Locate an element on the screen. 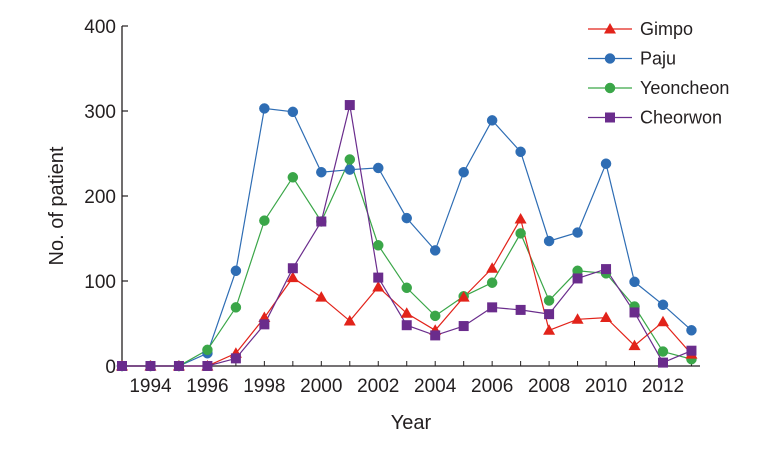 Image resolution: width=769 pixels, height=449 pixels. y-axis-title: No. of patient is located at coordinates (57, 205).